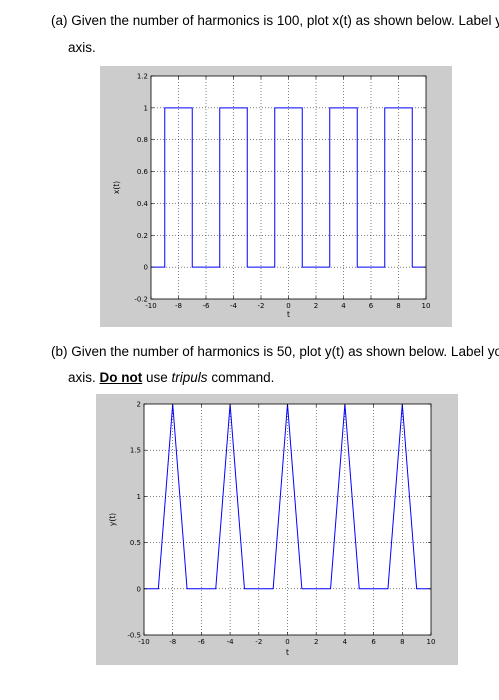  I want to click on y-tick-label: 0.8, so click(142, 140).